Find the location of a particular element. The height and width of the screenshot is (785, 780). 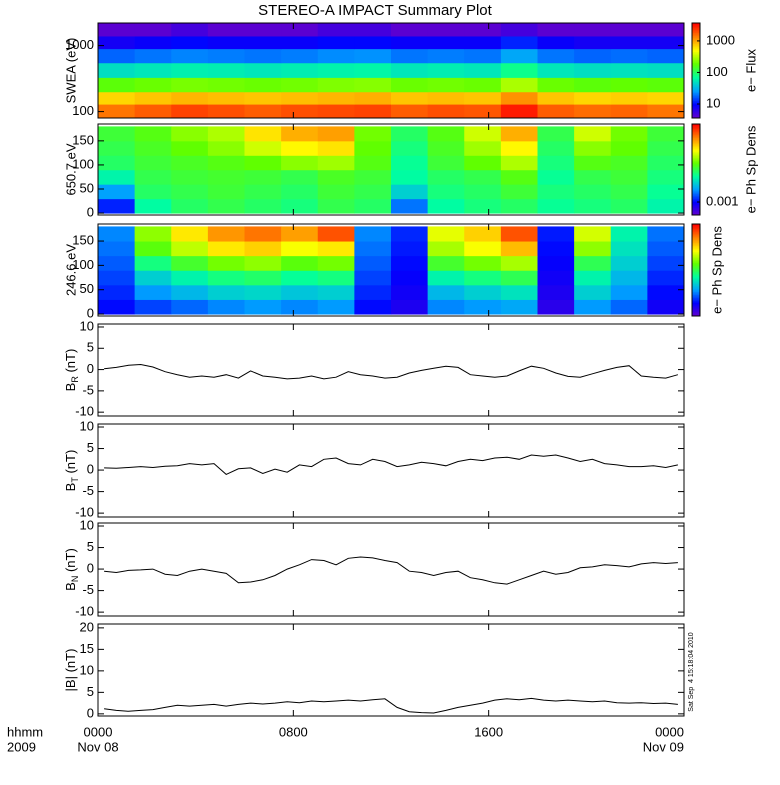

y-axis-label-sub: T is located at coordinates (75, 480).